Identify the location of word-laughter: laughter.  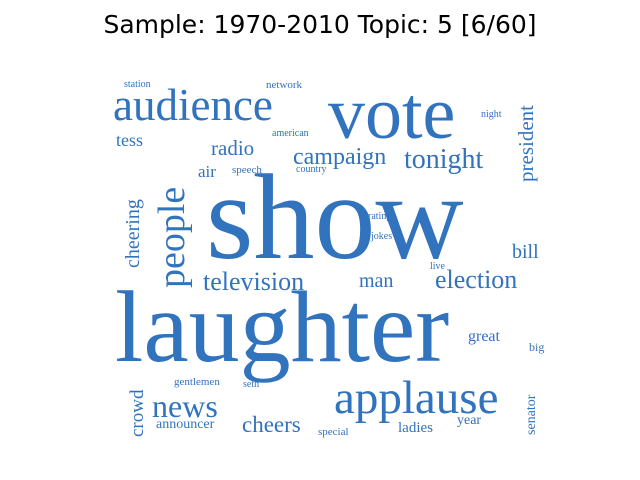
(282, 327).